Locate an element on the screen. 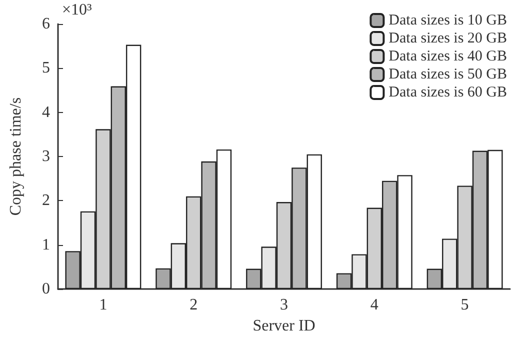 Image resolution: width=532 pixels, height=339 pixels. y-tick-label: 3 is located at coordinates (46, 157).